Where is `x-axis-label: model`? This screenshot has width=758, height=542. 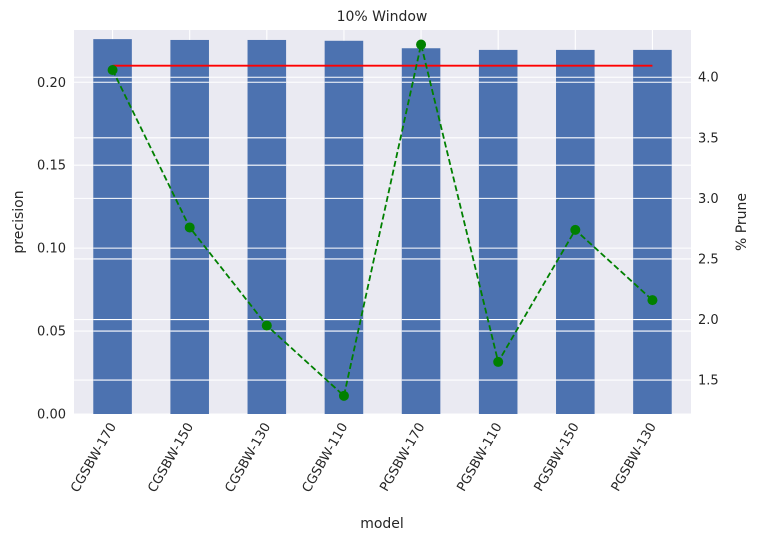 x-axis-label: model is located at coordinates (382, 524).